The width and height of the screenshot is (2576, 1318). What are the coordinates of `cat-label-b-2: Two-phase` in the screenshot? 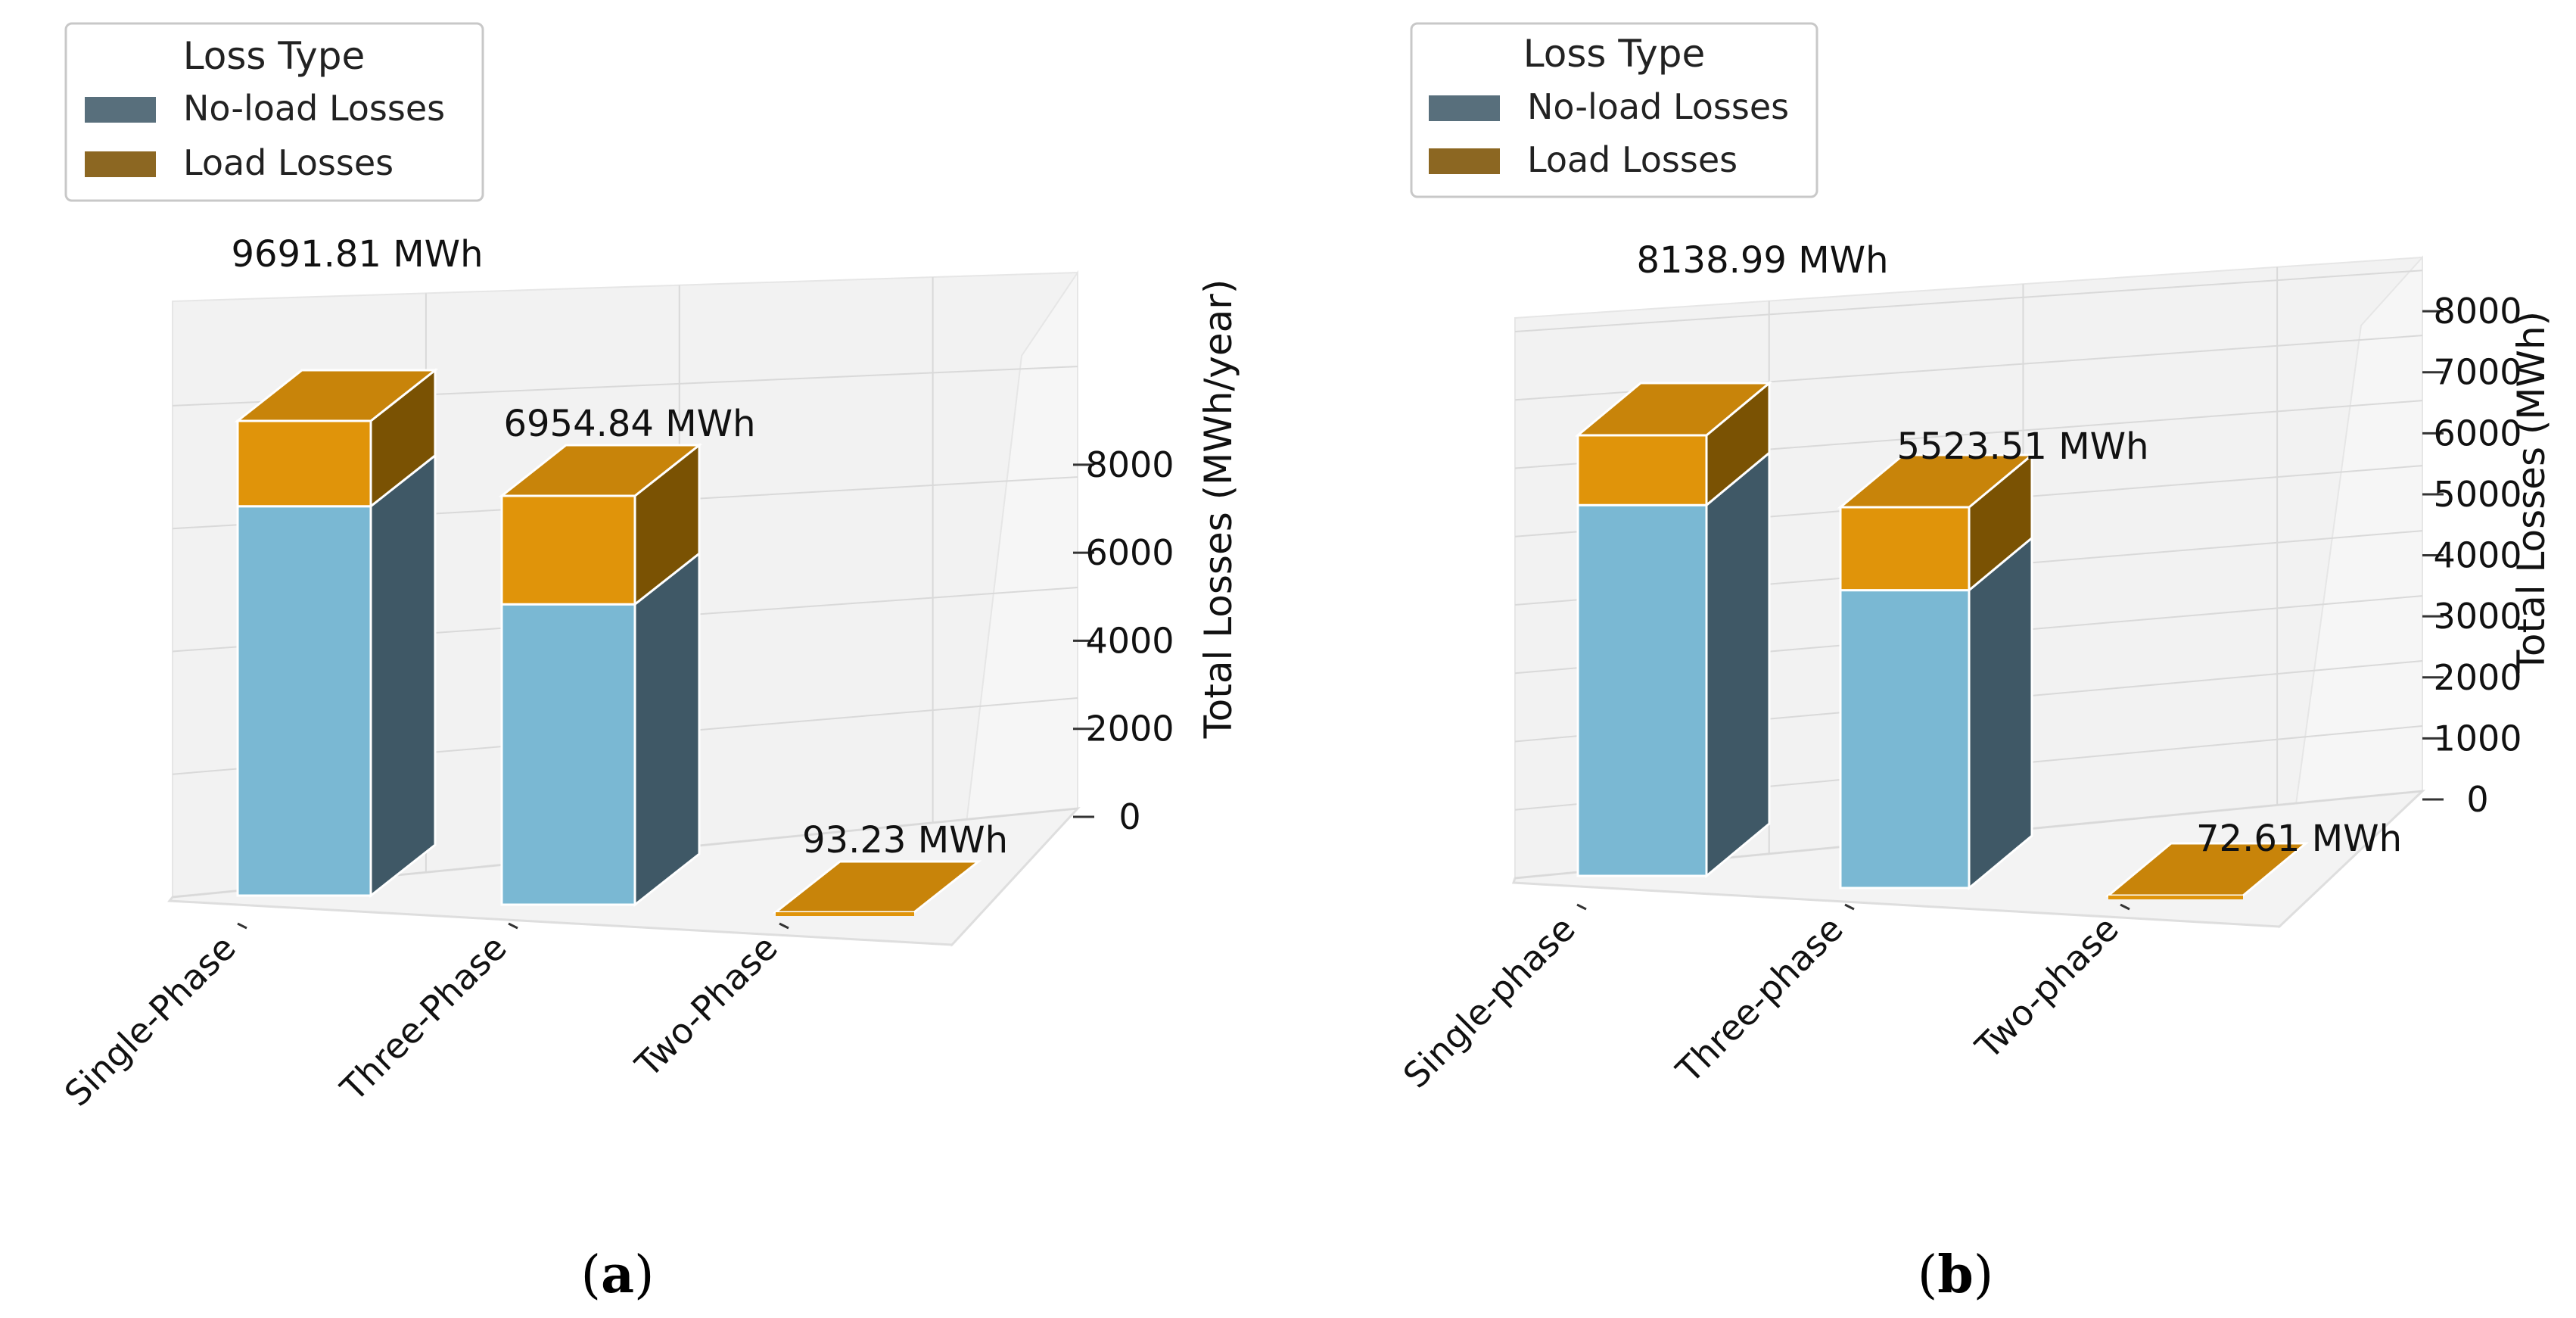 It's located at (2047, 987).